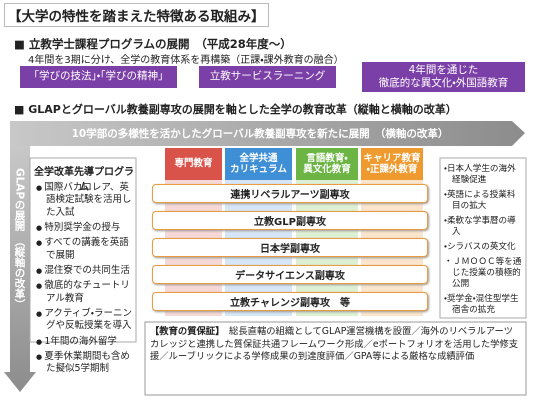  I want to click on program-box: 「学びの技法」・「学びの精神」, so click(98, 77).